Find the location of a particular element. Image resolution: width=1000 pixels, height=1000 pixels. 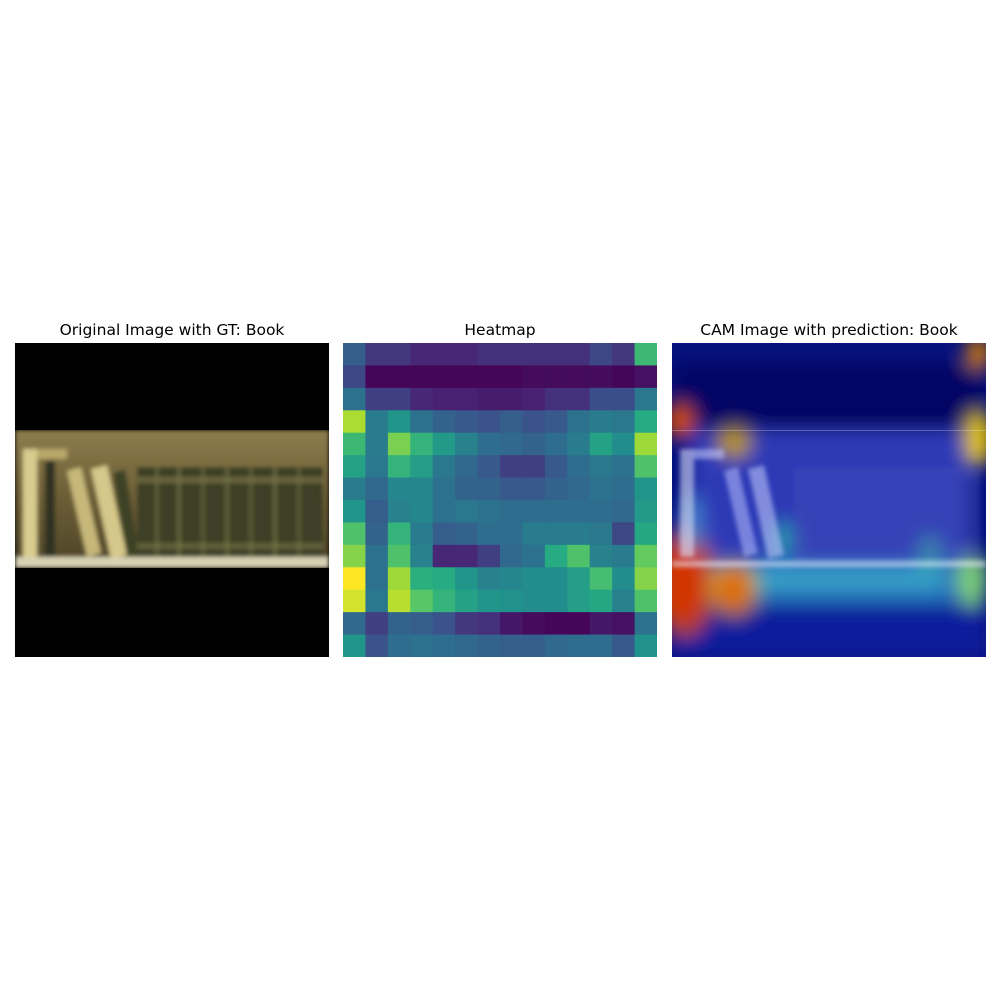

cam-books-overlay is located at coordinates (829, 508).